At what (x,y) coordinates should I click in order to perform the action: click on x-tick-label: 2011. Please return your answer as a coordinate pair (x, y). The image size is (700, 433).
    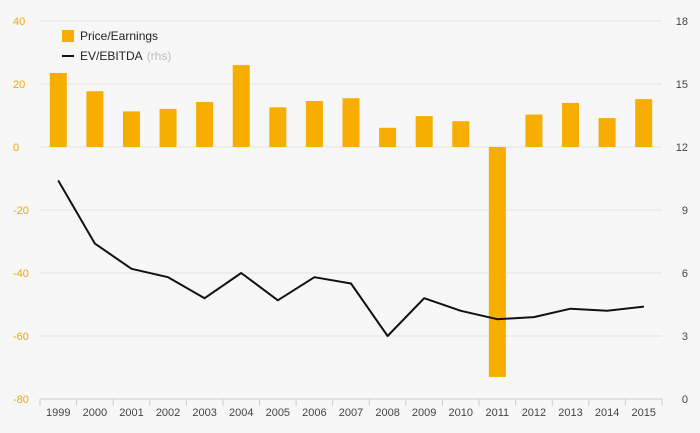
    Looking at the image, I should click on (498, 413).